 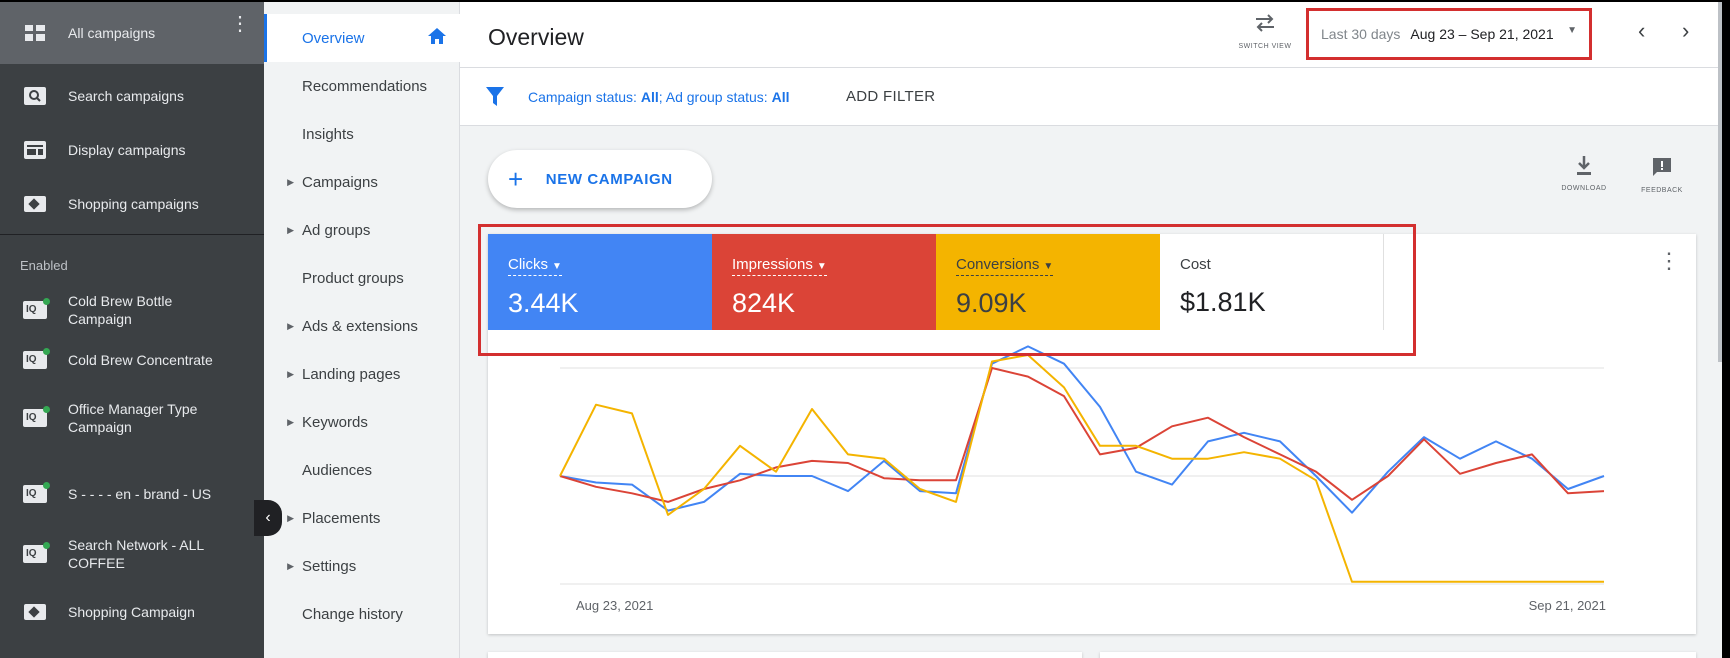 What do you see at coordinates (333, 38) in the screenshot?
I see `nav-item-label: Overview` at bounding box center [333, 38].